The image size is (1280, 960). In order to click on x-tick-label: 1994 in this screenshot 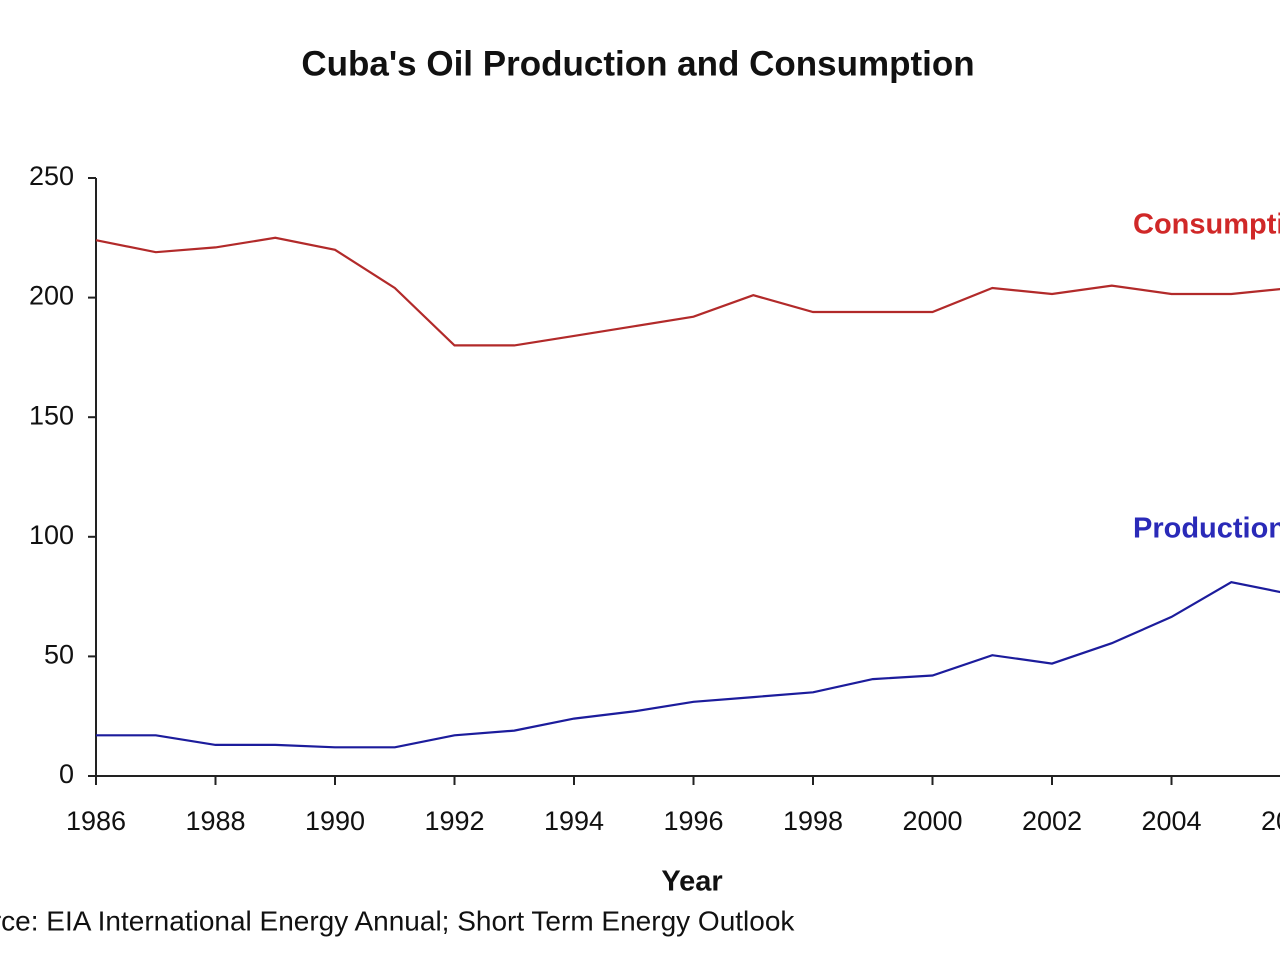, I will do `click(574, 821)`.